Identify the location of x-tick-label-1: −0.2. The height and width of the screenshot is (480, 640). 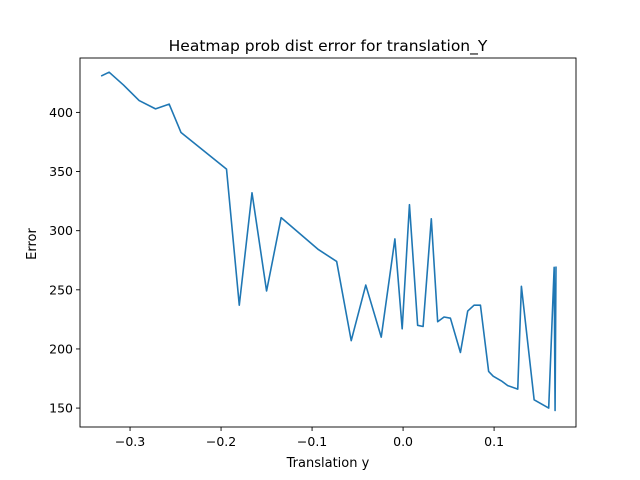
(221, 441).